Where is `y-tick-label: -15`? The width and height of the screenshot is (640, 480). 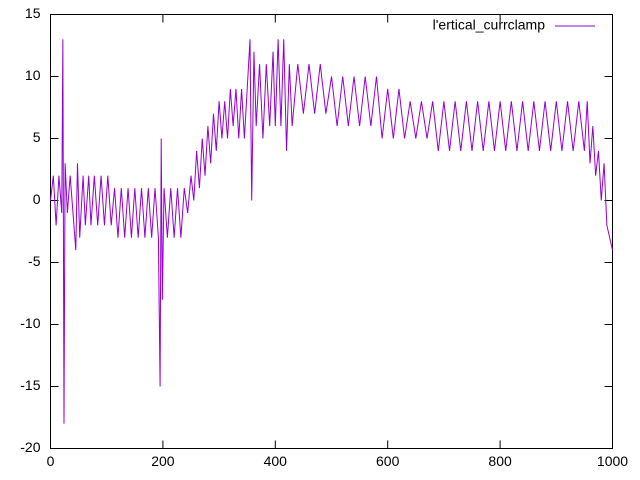 y-tick-label: -15 is located at coordinates (30, 385).